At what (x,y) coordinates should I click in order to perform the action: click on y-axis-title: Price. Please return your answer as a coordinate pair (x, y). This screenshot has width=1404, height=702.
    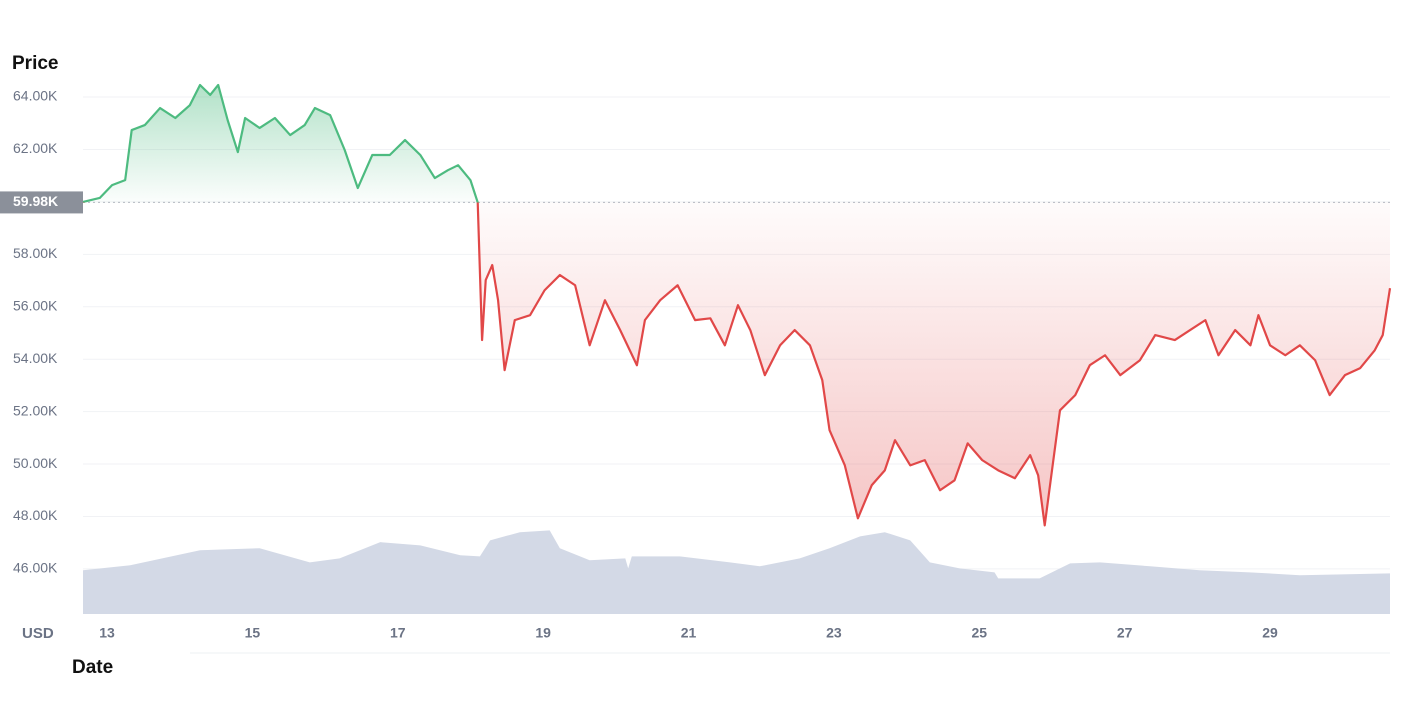
    Looking at the image, I should click on (35, 63).